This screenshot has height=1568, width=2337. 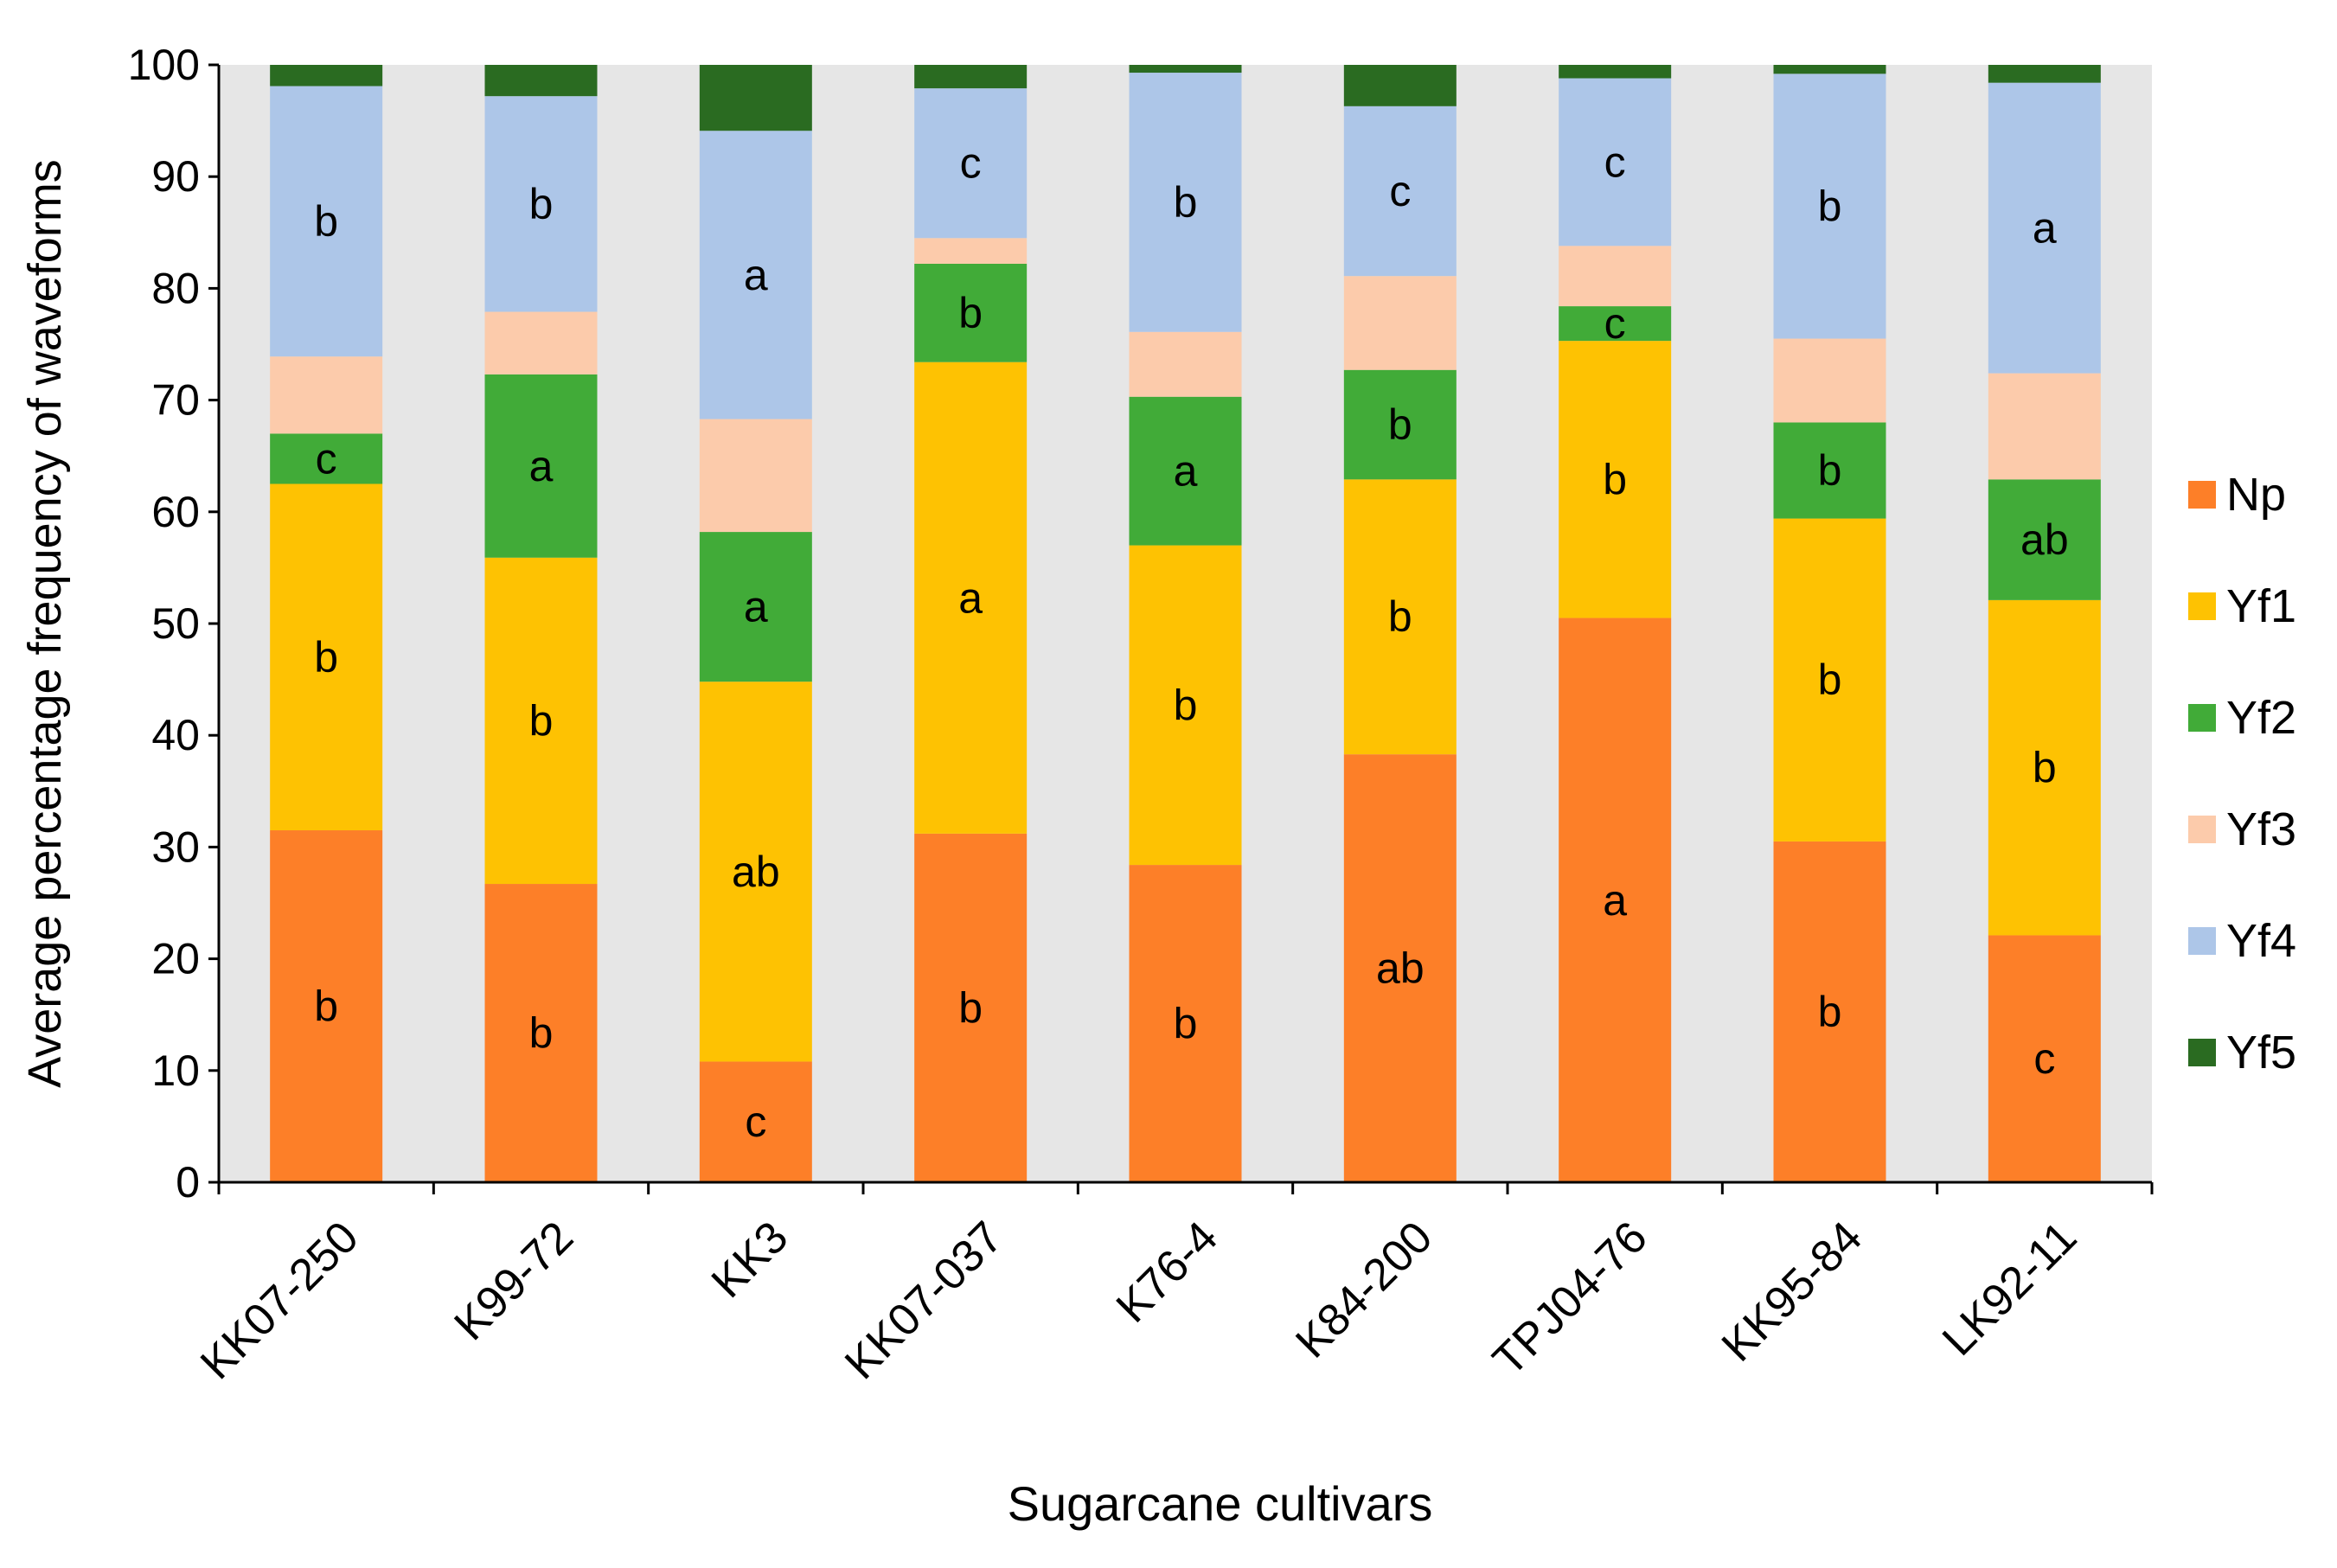 What do you see at coordinates (175, 959) in the screenshot?
I see `y-tick-label: 20` at bounding box center [175, 959].